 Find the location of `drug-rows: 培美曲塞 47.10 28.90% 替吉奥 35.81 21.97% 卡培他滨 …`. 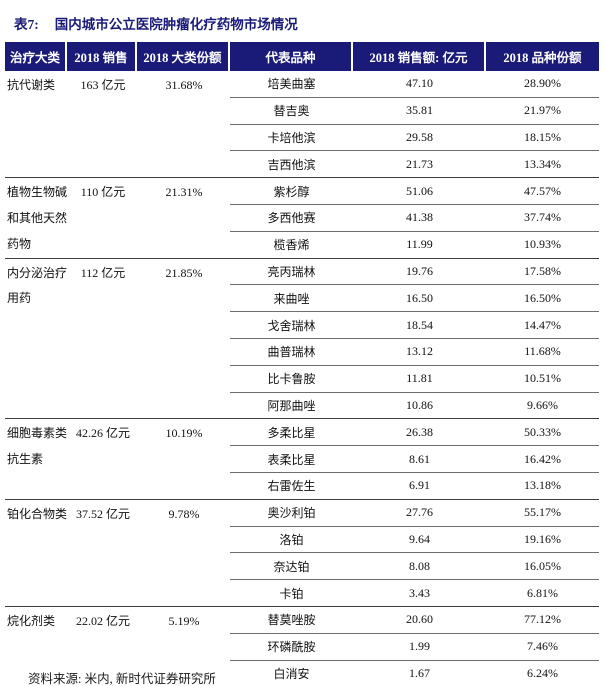

drug-rows: 培美曲塞 47.10 28.90% 替吉奥 35.81 21.97% 卡培他滨 … is located at coordinates (414, 124).